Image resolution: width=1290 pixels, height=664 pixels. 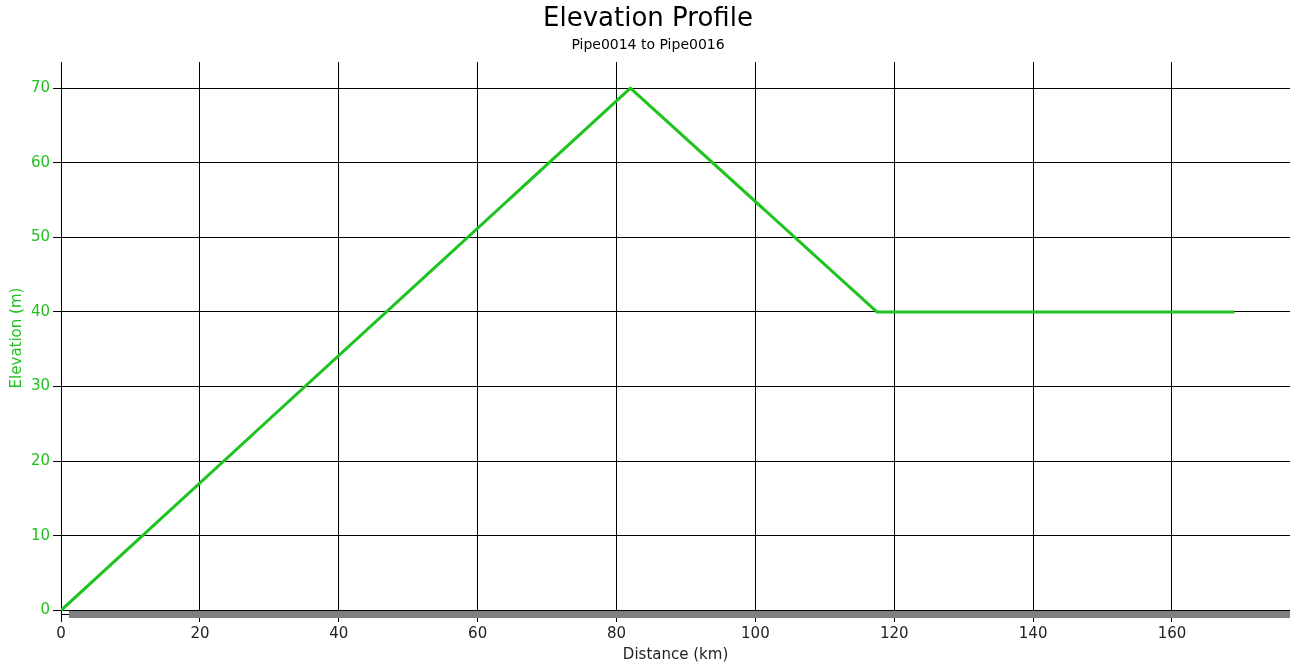 I want to click on y-tick-label: 30, so click(x=40, y=385).